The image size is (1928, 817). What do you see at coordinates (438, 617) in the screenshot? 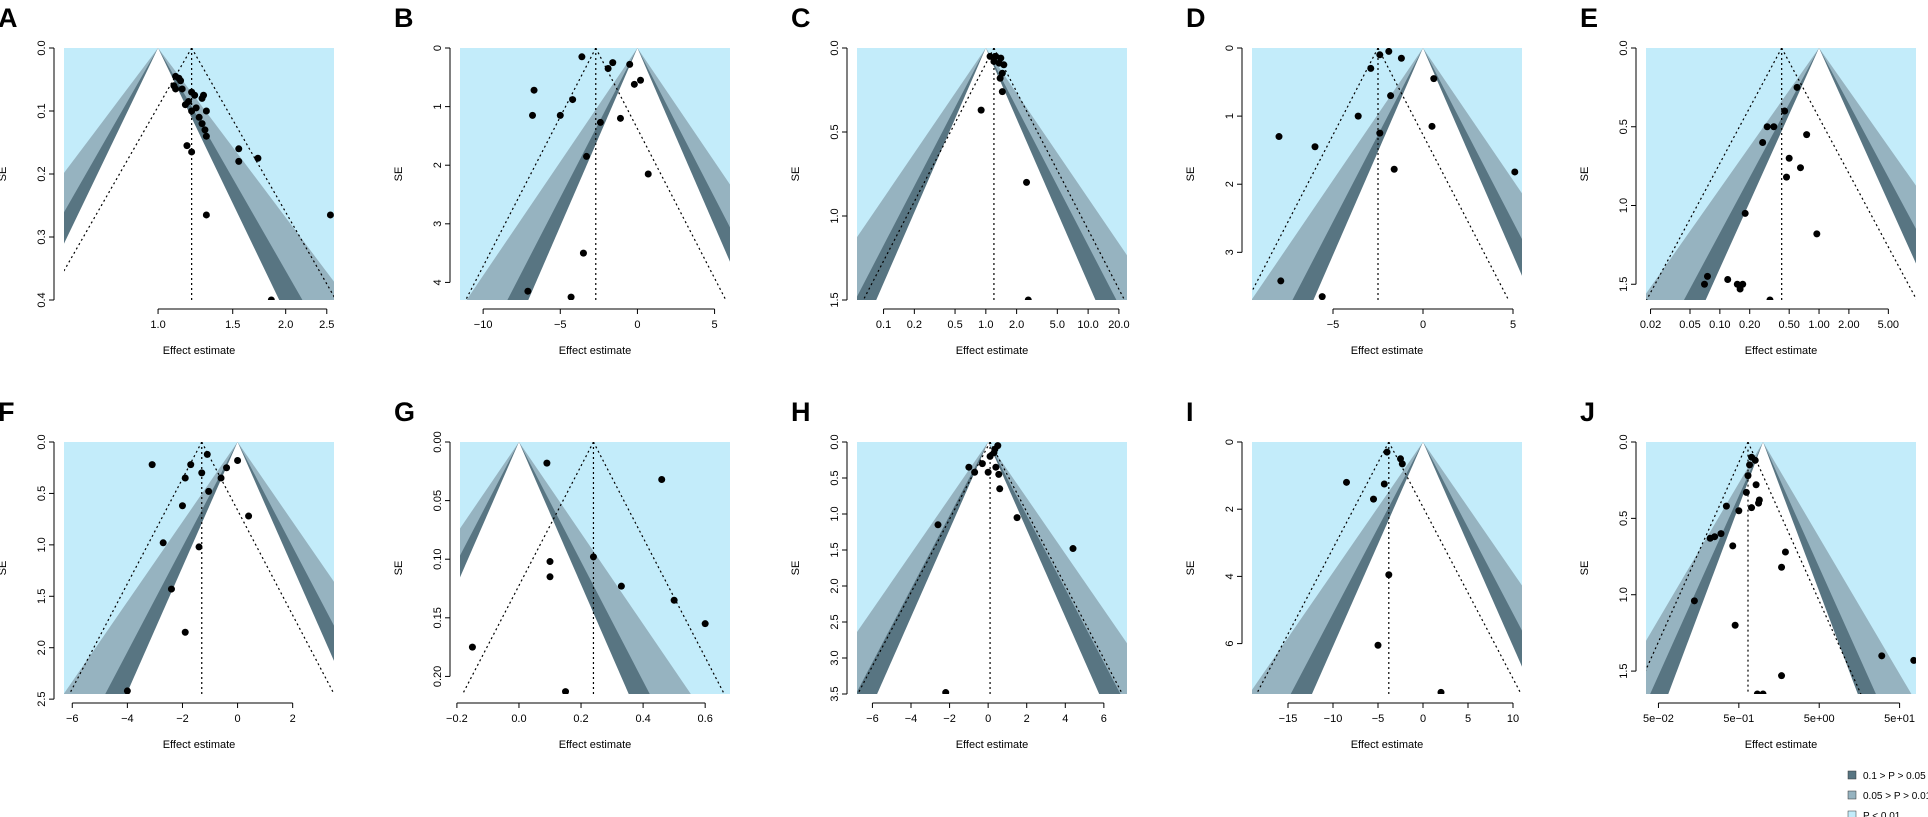
I see `y-tick-label: 0.15` at bounding box center [438, 617].